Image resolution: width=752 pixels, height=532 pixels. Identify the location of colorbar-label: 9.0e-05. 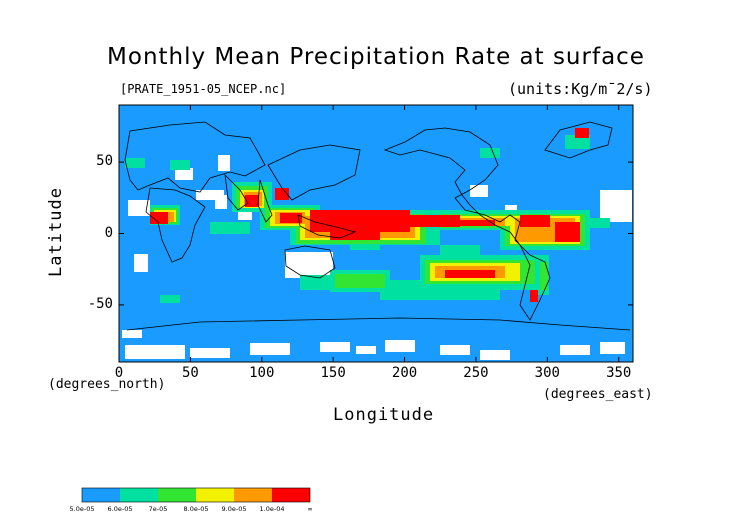
(234, 509).